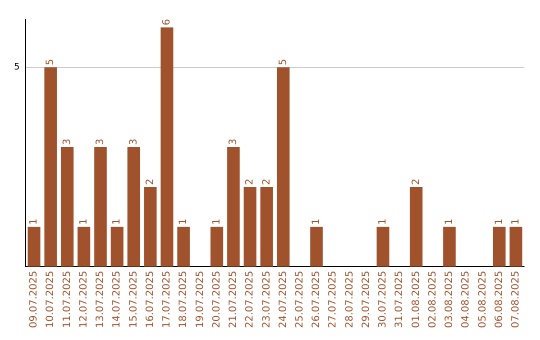 This screenshot has height=340, width=540. Describe the element at coordinates (266, 299) in the screenshot. I see `x-tick-label: 23.07.2025` at that location.